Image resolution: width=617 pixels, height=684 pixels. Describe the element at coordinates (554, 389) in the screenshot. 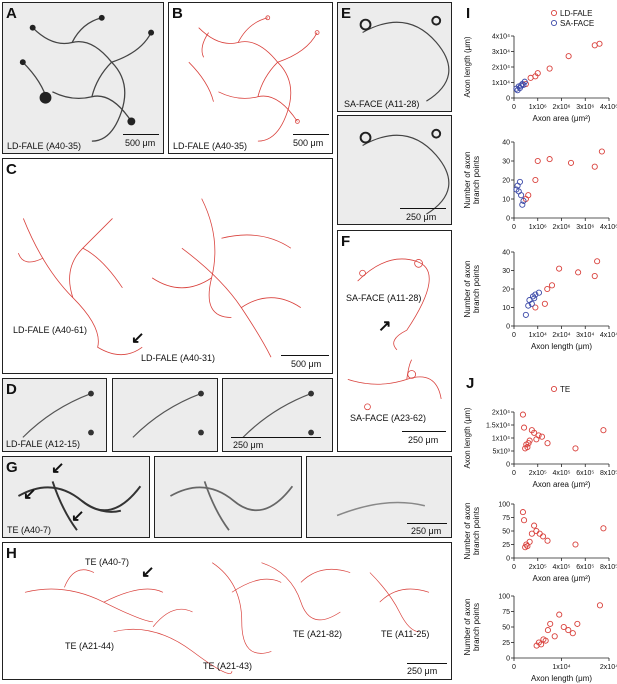

I see `legend-marker` at that location.